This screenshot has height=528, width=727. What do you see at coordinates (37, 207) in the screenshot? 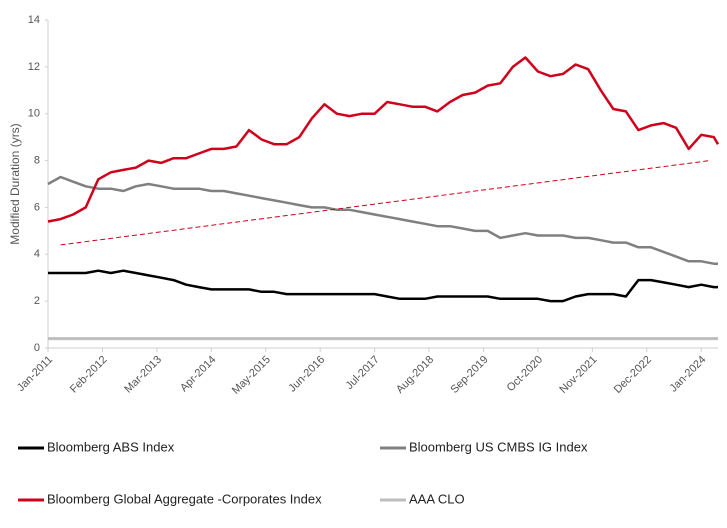
I see `y-tick-label: 6` at bounding box center [37, 207].